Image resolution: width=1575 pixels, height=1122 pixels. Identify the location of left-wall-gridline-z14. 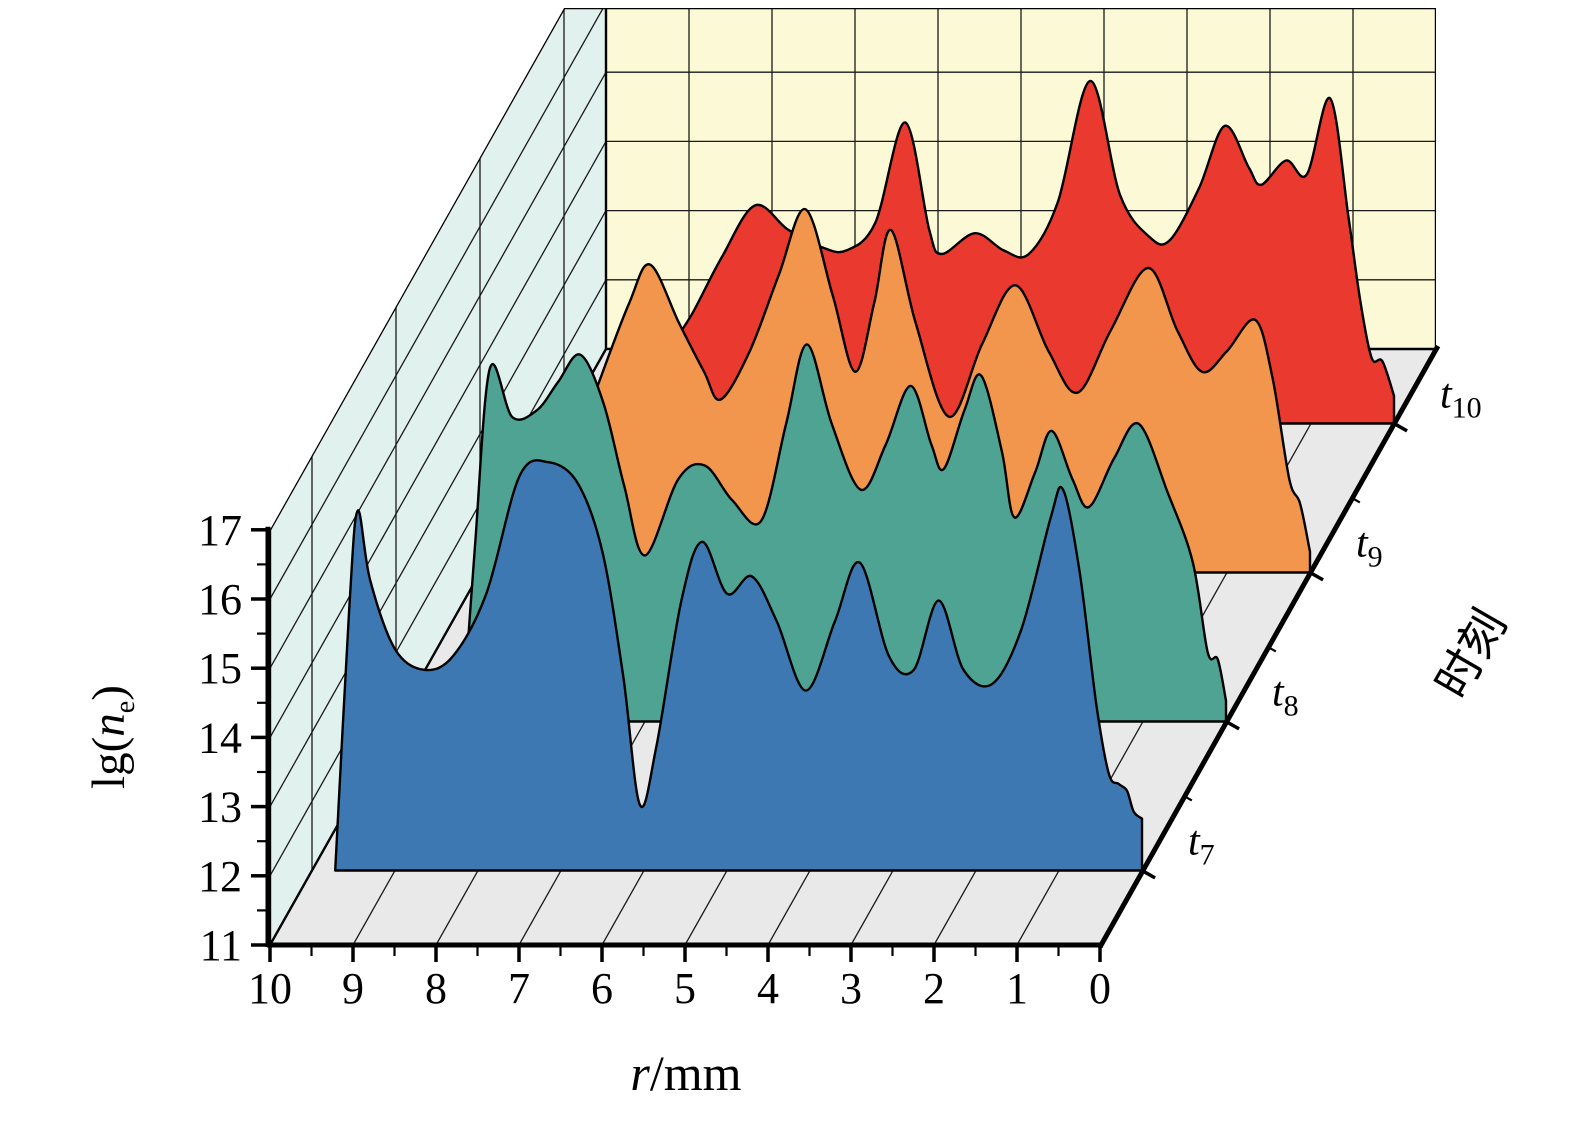
(438, 439).